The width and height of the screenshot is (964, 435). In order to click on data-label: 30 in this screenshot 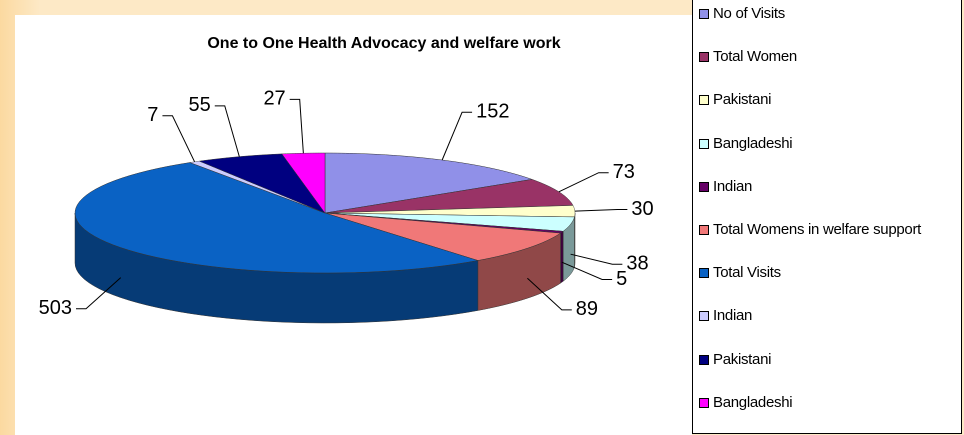, I will do `click(642, 209)`.